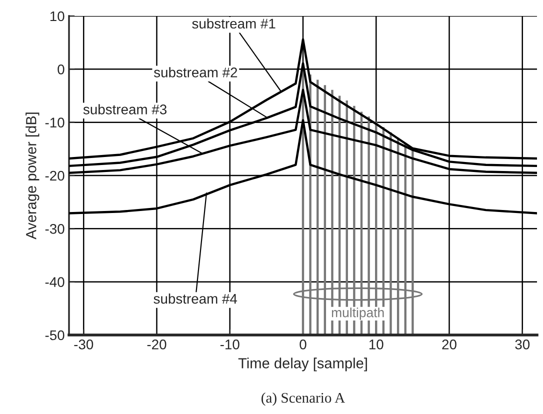  I want to click on x-tick-label: -10, so click(230, 345).